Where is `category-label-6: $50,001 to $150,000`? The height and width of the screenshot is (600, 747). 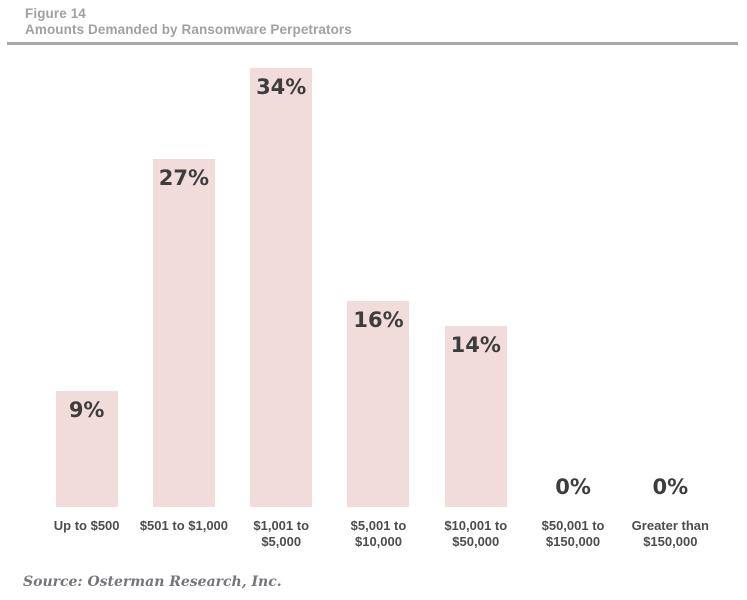 category-label-6: $50,001 to $150,000 is located at coordinates (572, 534).